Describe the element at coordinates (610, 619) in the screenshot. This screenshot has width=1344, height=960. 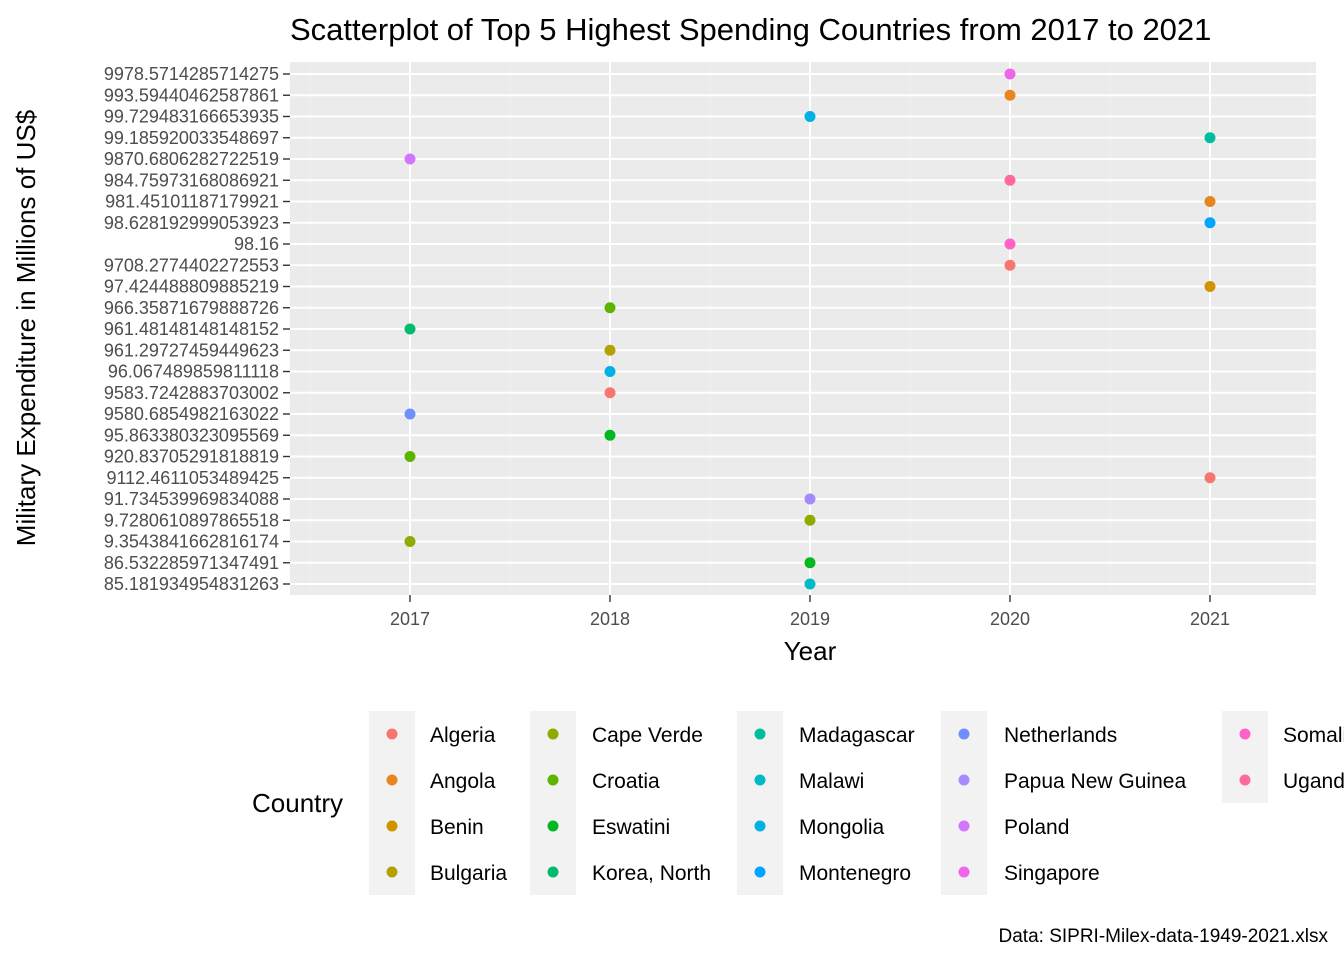
I see `x-tick-label: 2018` at that location.